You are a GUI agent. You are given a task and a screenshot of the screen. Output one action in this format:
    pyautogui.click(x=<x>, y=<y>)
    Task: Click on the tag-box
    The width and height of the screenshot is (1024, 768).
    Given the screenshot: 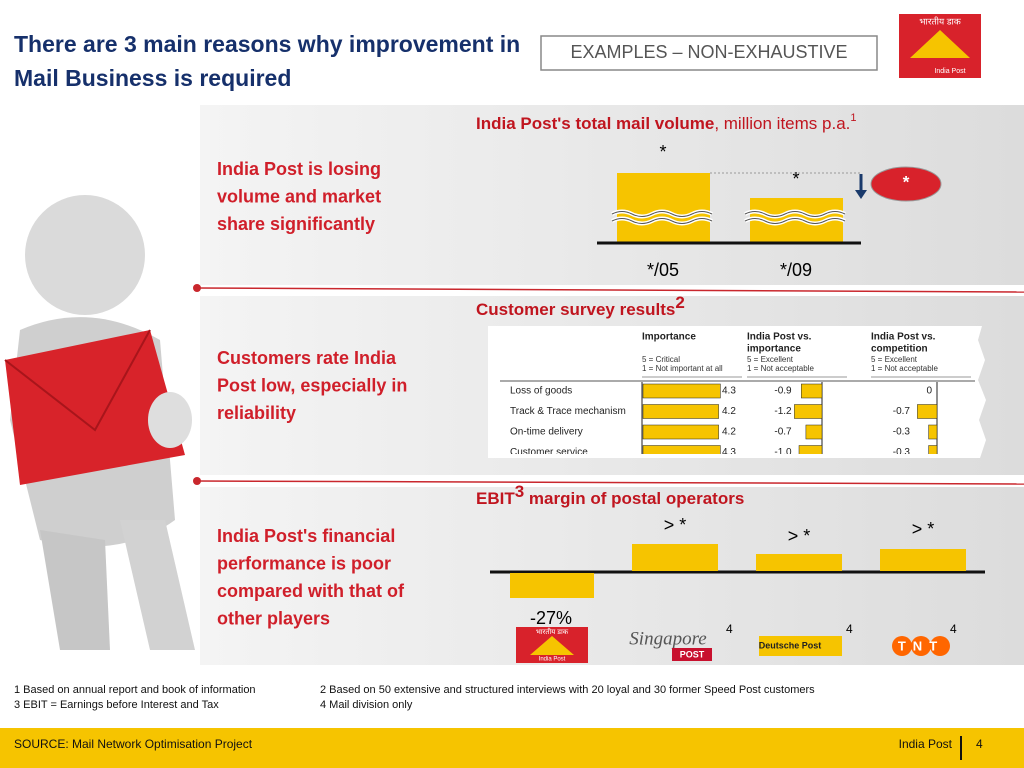 What is the action you would take?
    pyautogui.click(x=709, y=53)
    